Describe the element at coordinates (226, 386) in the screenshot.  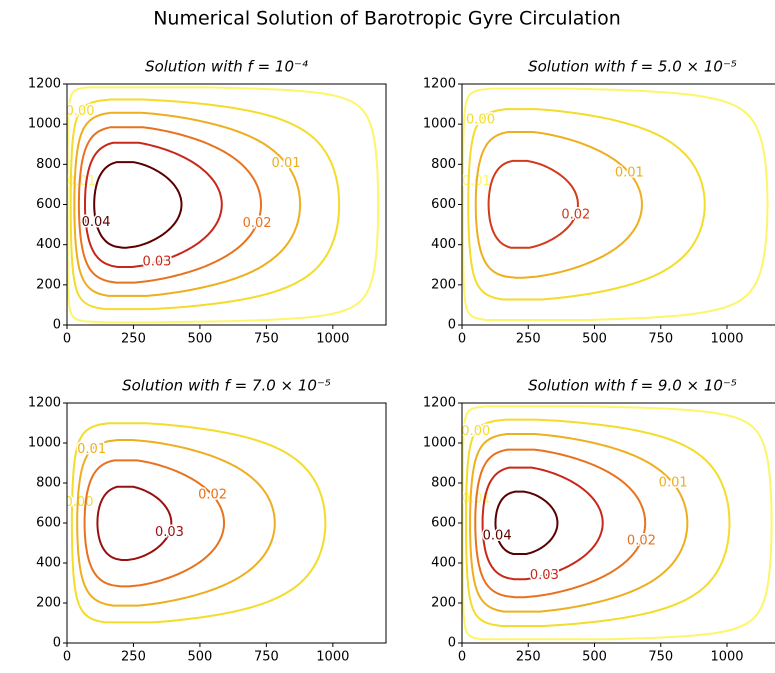
I see `subplot-title: Solution with f = 7.0 × 10⁻⁵` at that location.